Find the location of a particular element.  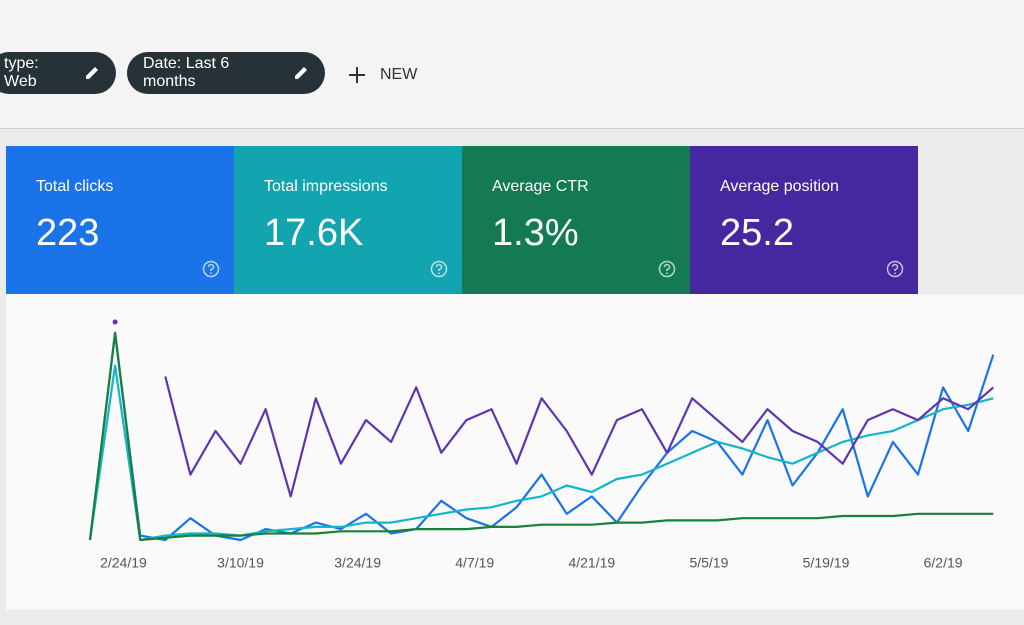

x-tick-label: 4/7/19 is located at coordinates (474, 563).